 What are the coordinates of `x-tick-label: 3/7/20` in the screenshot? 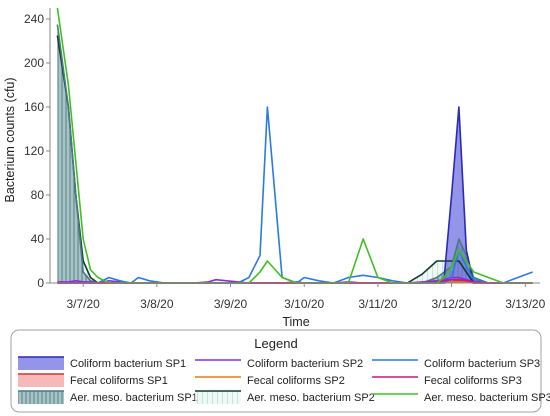 It's located at (83, 304).